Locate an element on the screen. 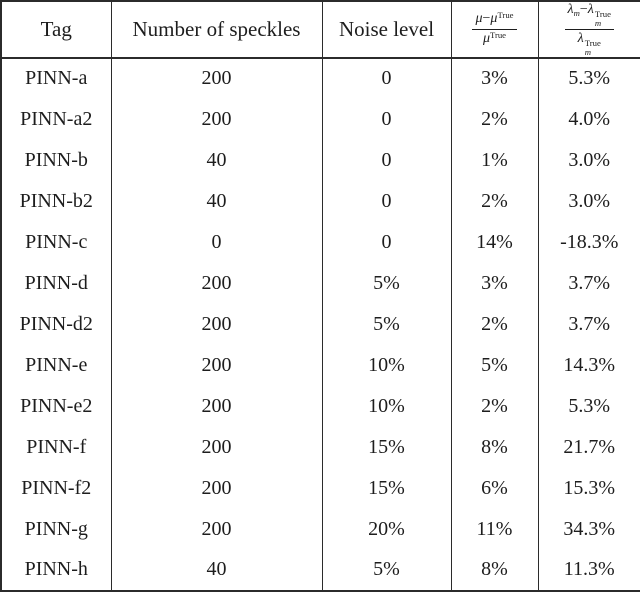 This screenshot has height=592, width=640. cell-lambda-error: 4.0% is located at coordinates (588, 119).